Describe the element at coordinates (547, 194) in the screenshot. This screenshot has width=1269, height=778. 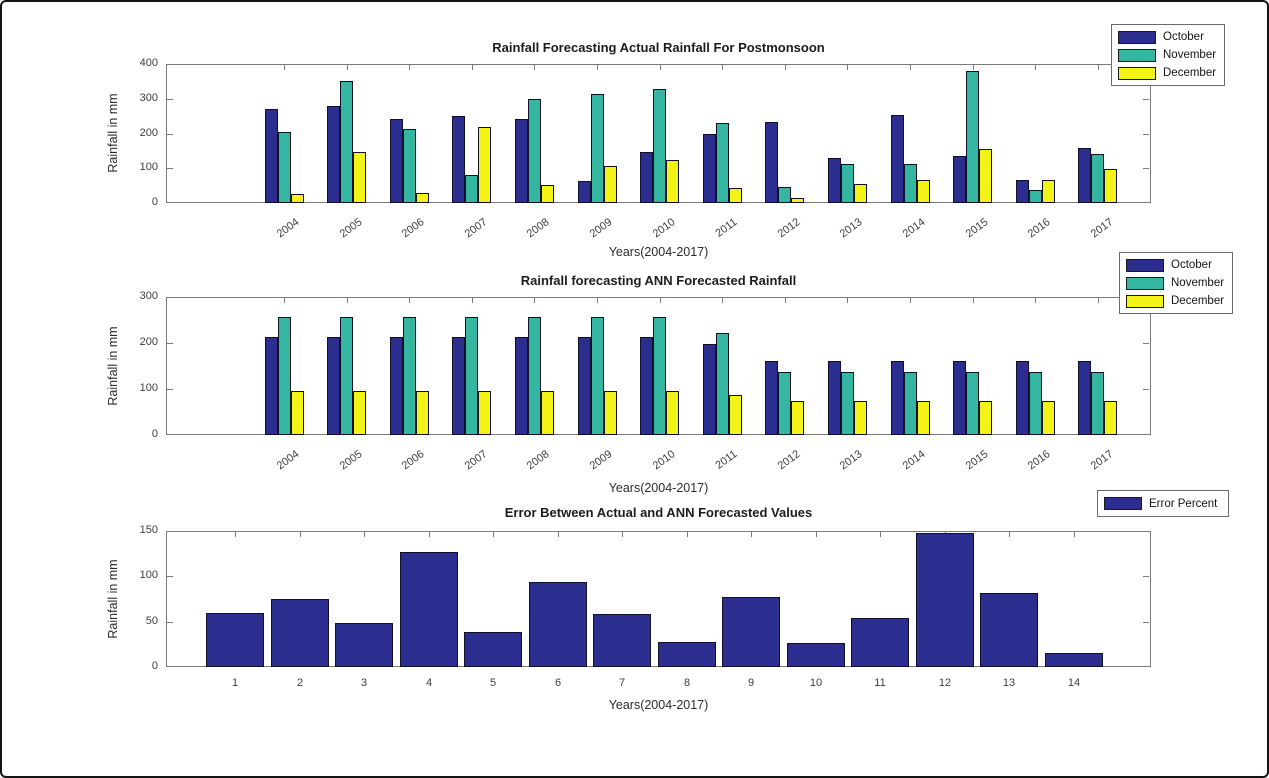
I see `bar-december-2008` at that location.